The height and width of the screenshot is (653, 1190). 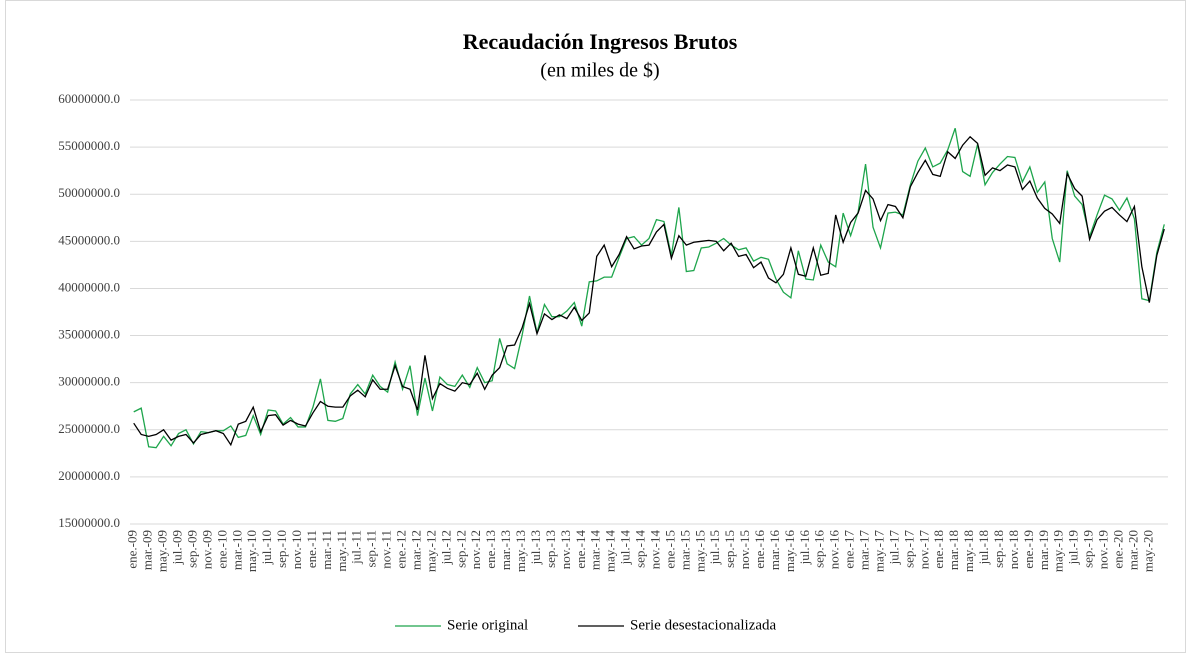 What do you see at coordinates (908, 549) in the screenshot?
I see `x-tick-label: sep.-17` at bounding box center [908, 549].